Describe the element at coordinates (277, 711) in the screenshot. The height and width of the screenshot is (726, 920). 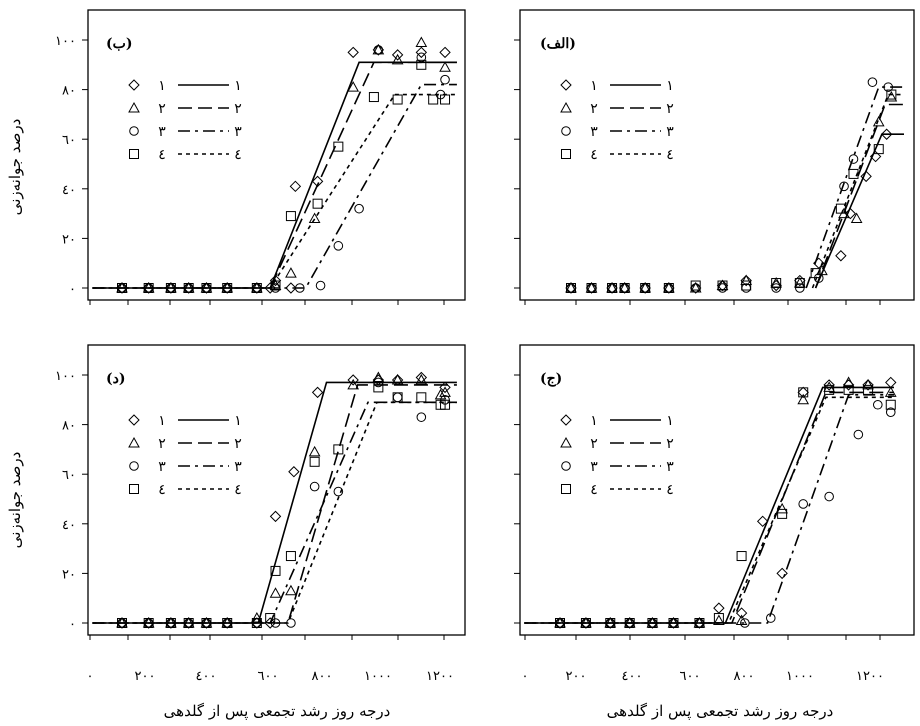
I see `x-axis-label-left: درجه روز رشد تجمعی پس از گلدهی` at that location.